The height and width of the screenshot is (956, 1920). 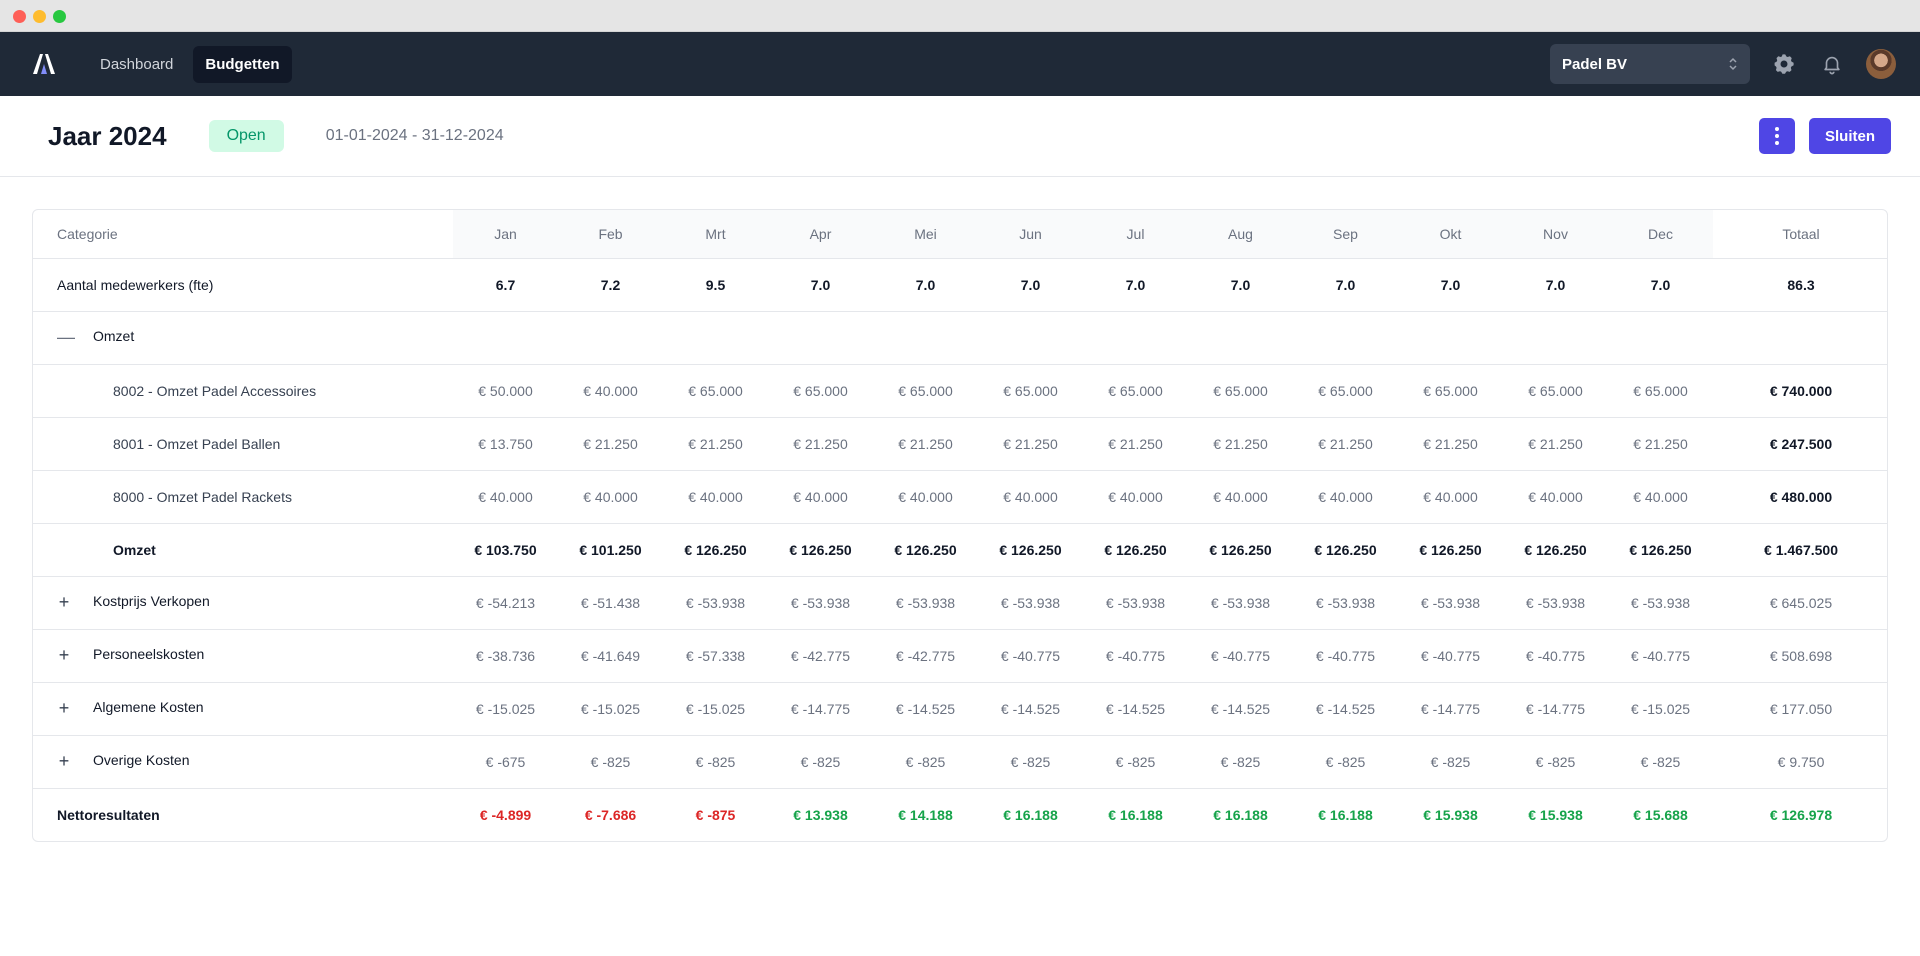 I want to click on user-avatar, so click(x=1881, y=64).